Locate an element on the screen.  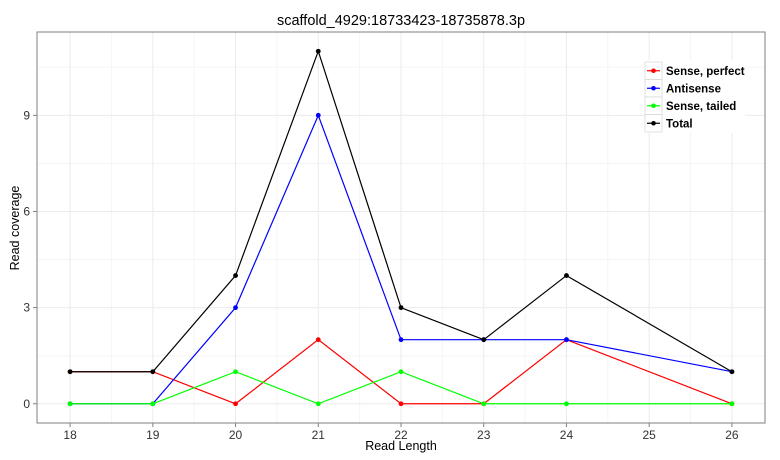
x-tick-label: 21 is located at coordinates (319, 435).